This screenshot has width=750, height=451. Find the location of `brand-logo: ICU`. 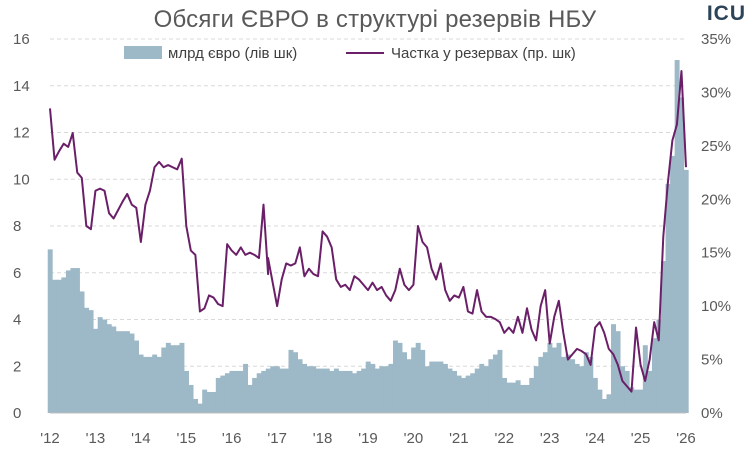

brand-logo: ICU is located at coordinates (726, 13).